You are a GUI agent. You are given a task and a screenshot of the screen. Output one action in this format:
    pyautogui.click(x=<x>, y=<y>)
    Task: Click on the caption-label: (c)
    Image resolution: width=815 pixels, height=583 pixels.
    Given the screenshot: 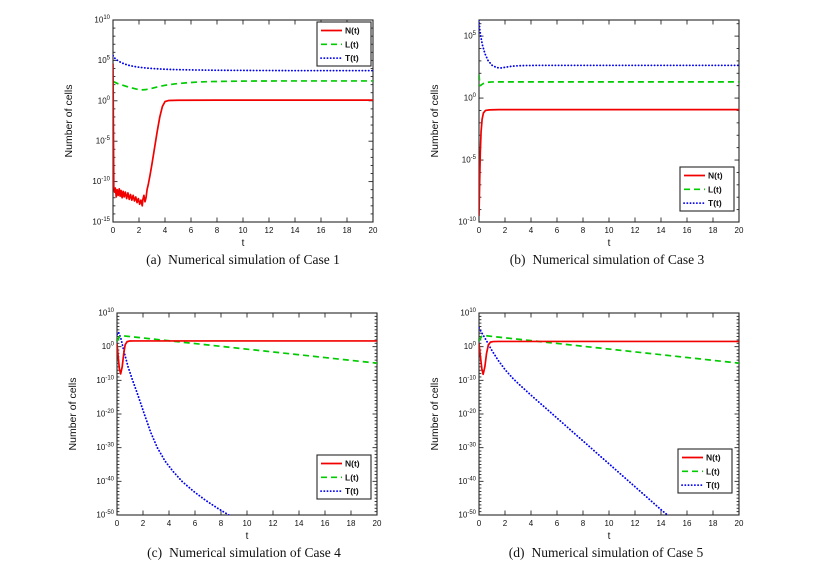 What is the action you would take?
    pyautogui.click(x=155, y=552)
    